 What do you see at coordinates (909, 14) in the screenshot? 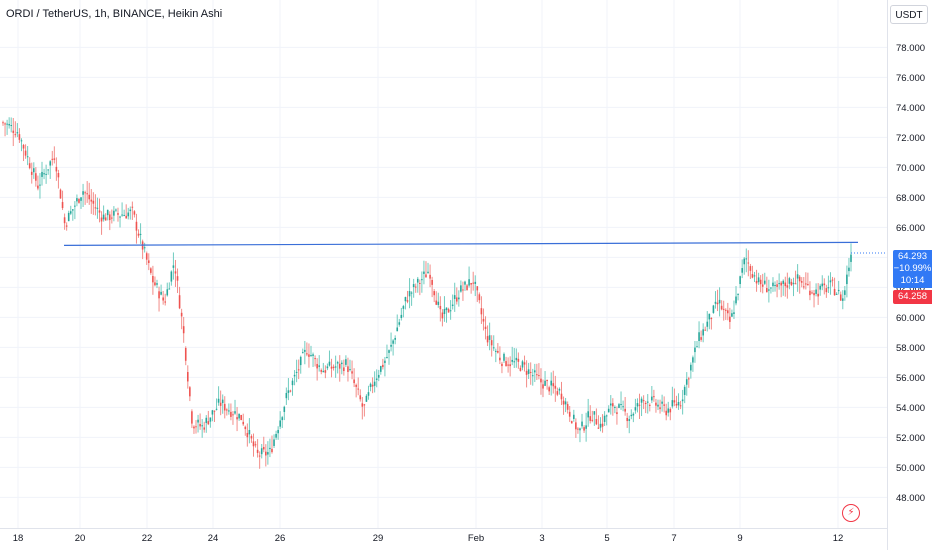
I see `currency-button: USDT` at bounding box center [909, 14].